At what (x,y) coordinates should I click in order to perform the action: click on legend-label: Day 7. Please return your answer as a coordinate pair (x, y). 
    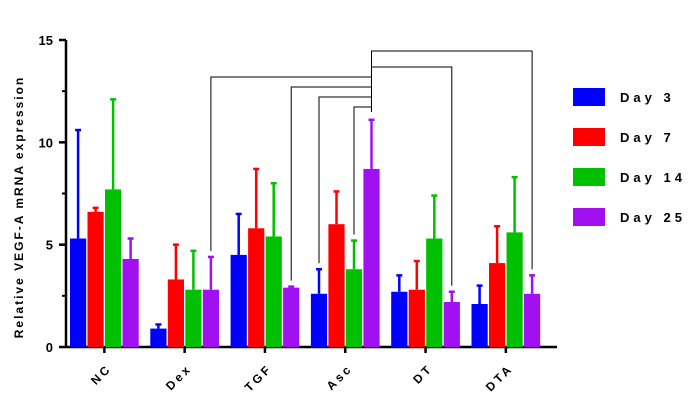
    Looking at the image, I should click on (647, 137).